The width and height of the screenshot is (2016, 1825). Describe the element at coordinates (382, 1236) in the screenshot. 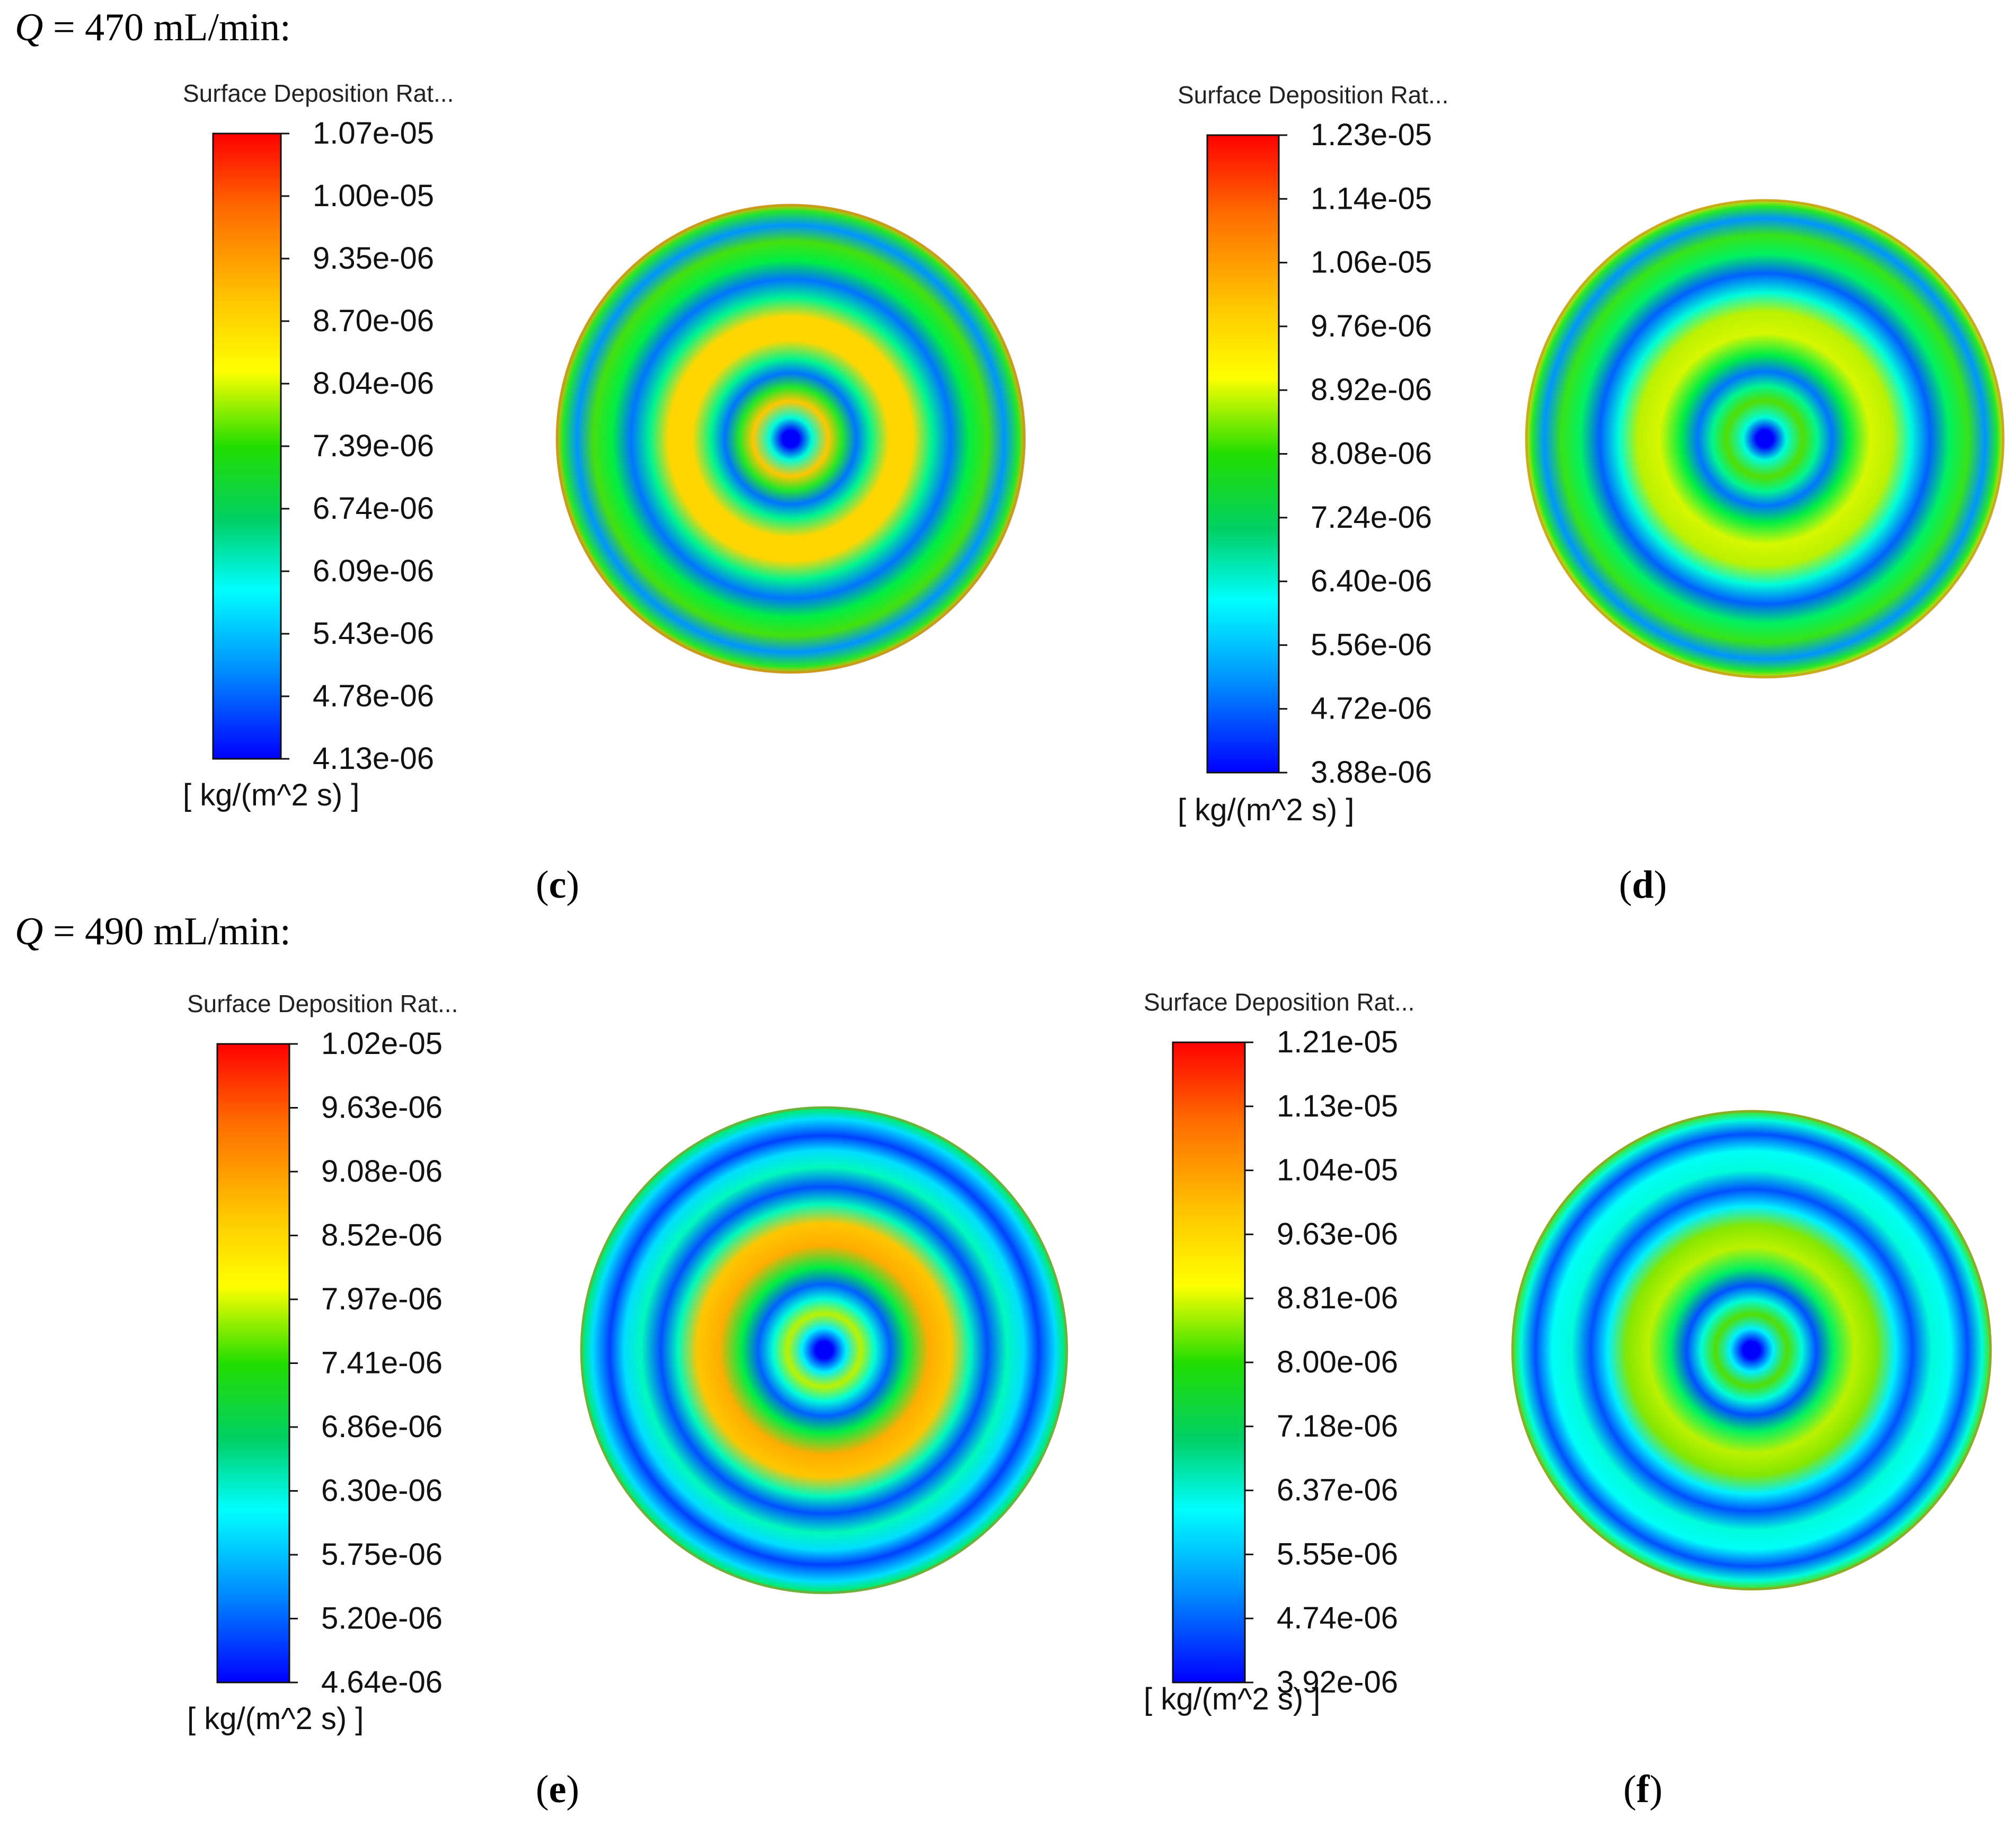

I see `colorbar-tick-label: 8.52e-06` at that location.